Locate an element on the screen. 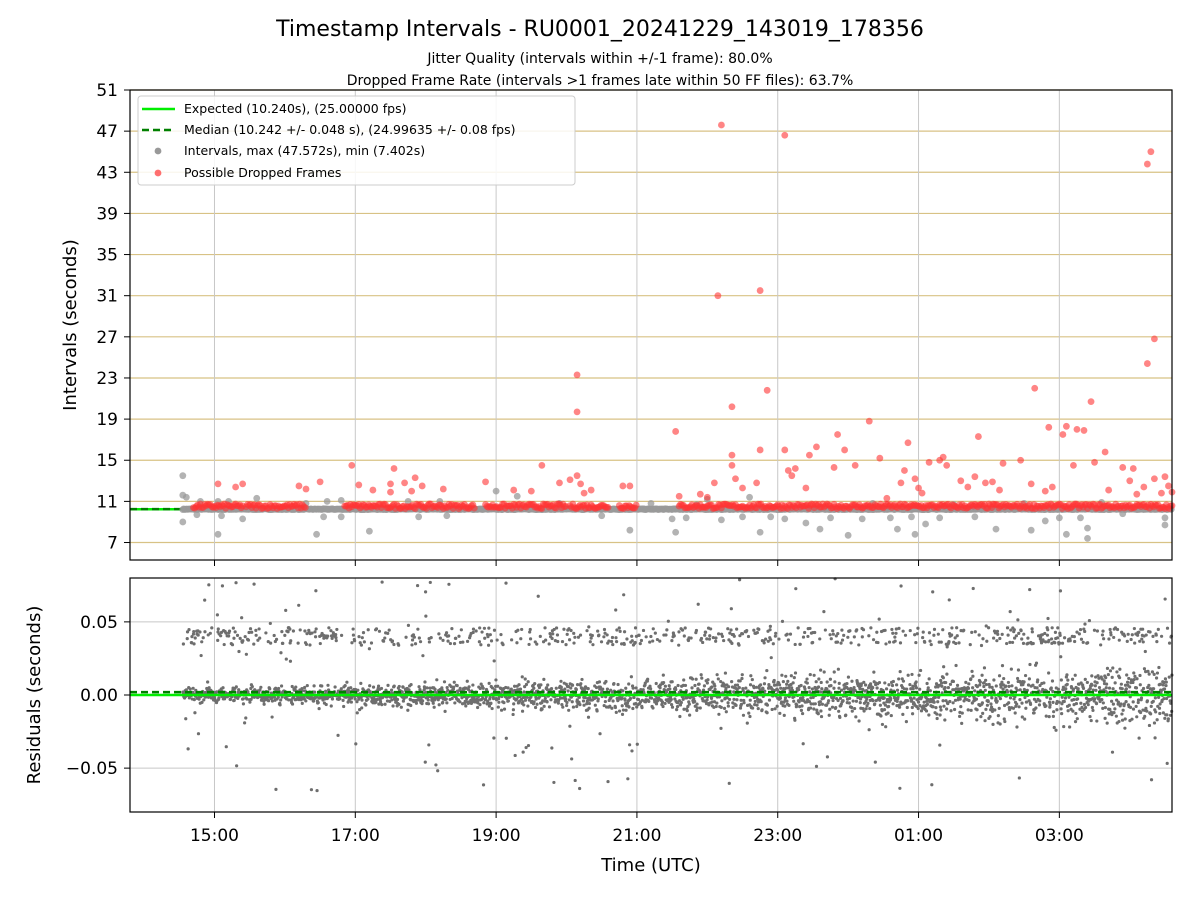  intervals-y-tick-label: 11 is located at coordinates (107, 502).